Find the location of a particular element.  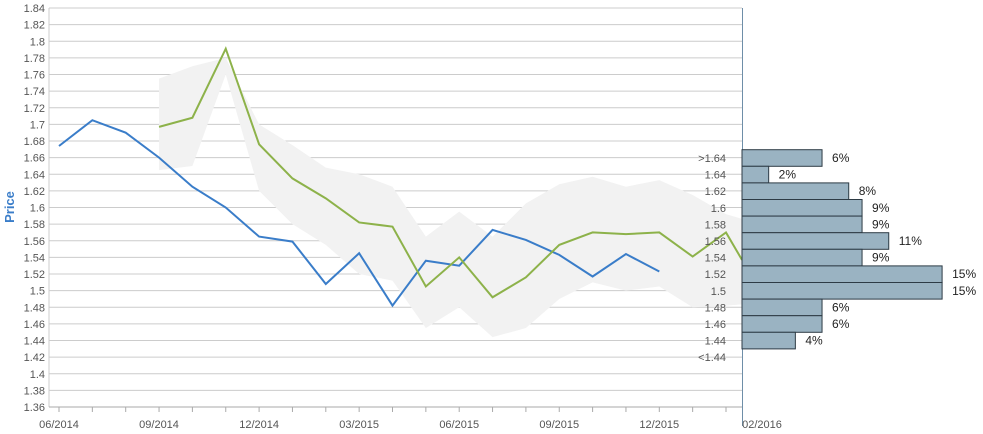

distribution-bin-label: >1.64 is located at coordinates (712, 159).